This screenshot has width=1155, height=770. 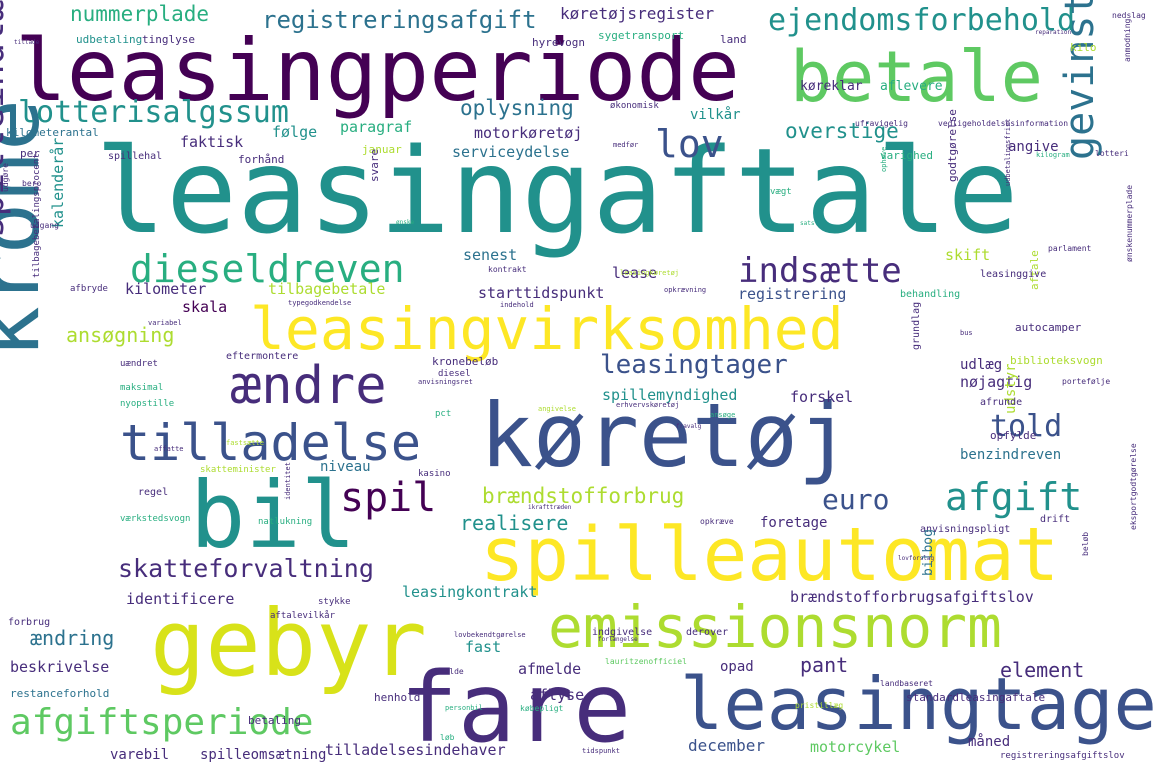 What do you see at coordinates (238, 470) in the screenshot?
I see `word-skatteminister: skatteminister` at bounding box center [238, 470].